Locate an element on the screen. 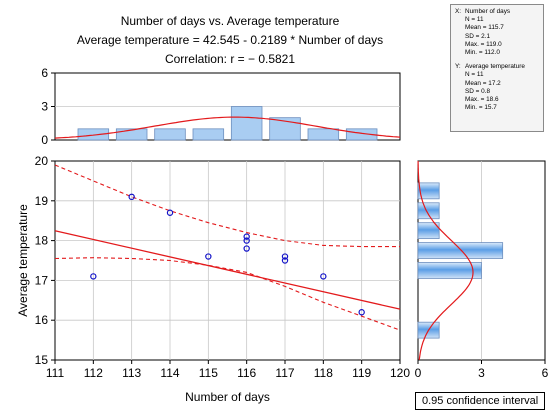  y-tick-label: 19 is located at coordinates (42, 201).